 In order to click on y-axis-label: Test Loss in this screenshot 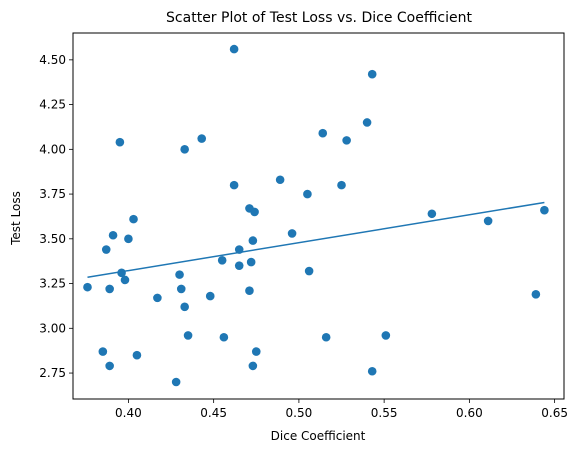, I will do `click(16, 218)`.